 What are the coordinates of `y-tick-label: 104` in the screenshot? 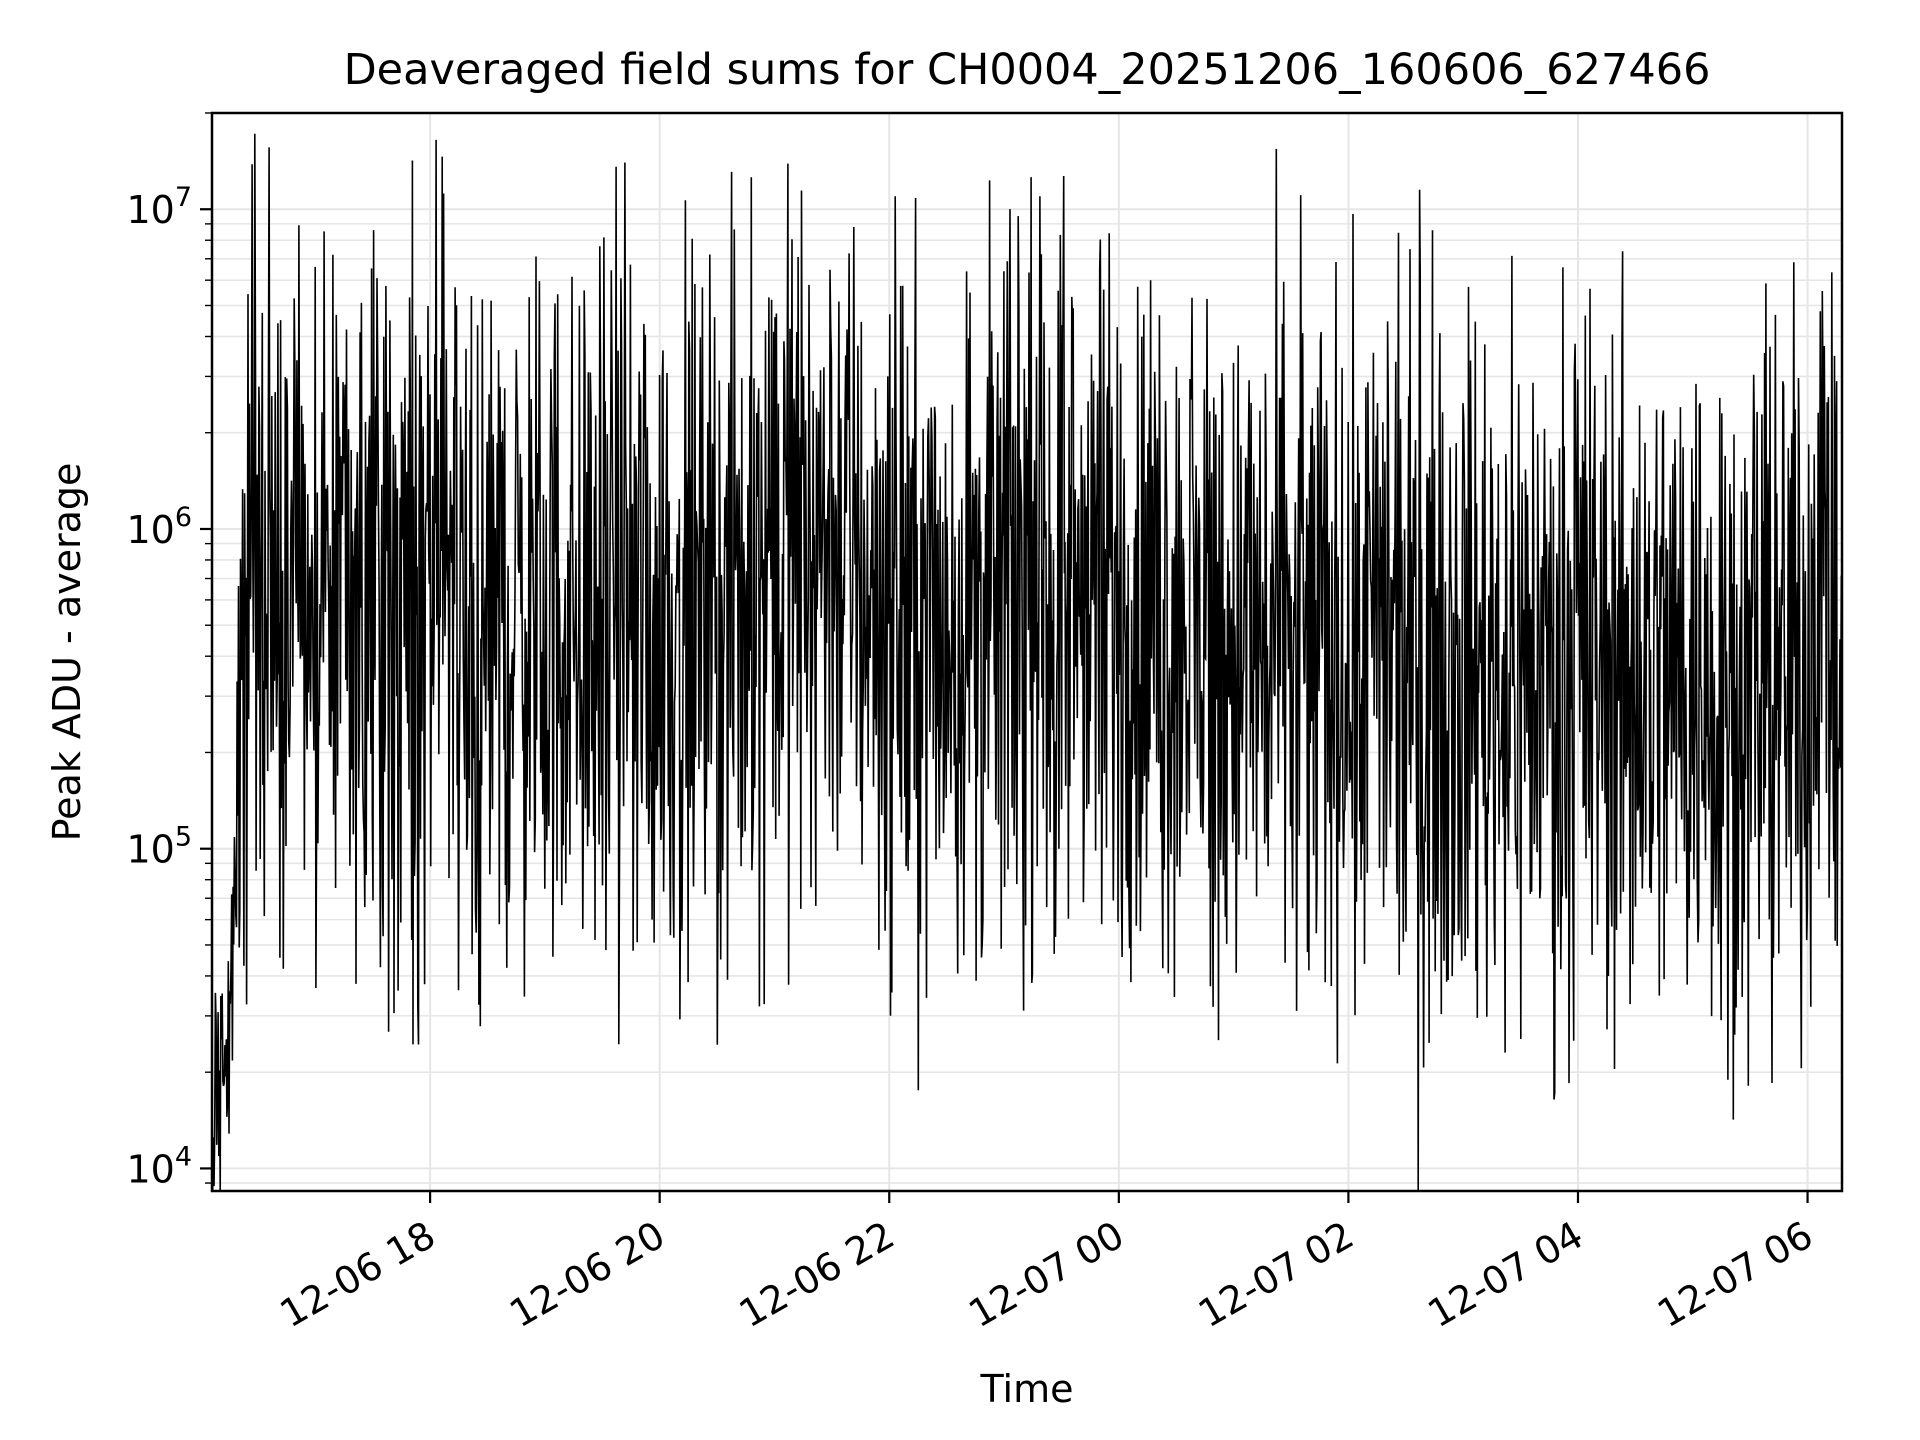 It's located at (159, 1166).